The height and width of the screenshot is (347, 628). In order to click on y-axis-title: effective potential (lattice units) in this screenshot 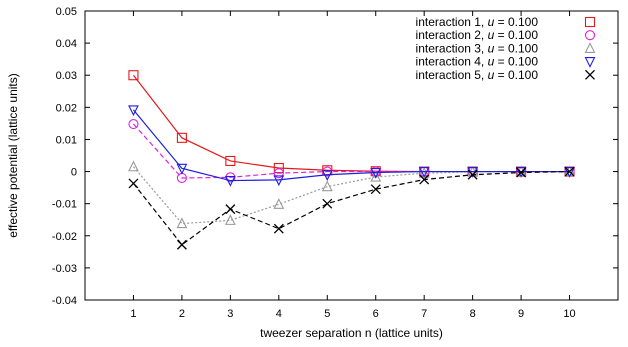, I will do `click(13, 155)`.